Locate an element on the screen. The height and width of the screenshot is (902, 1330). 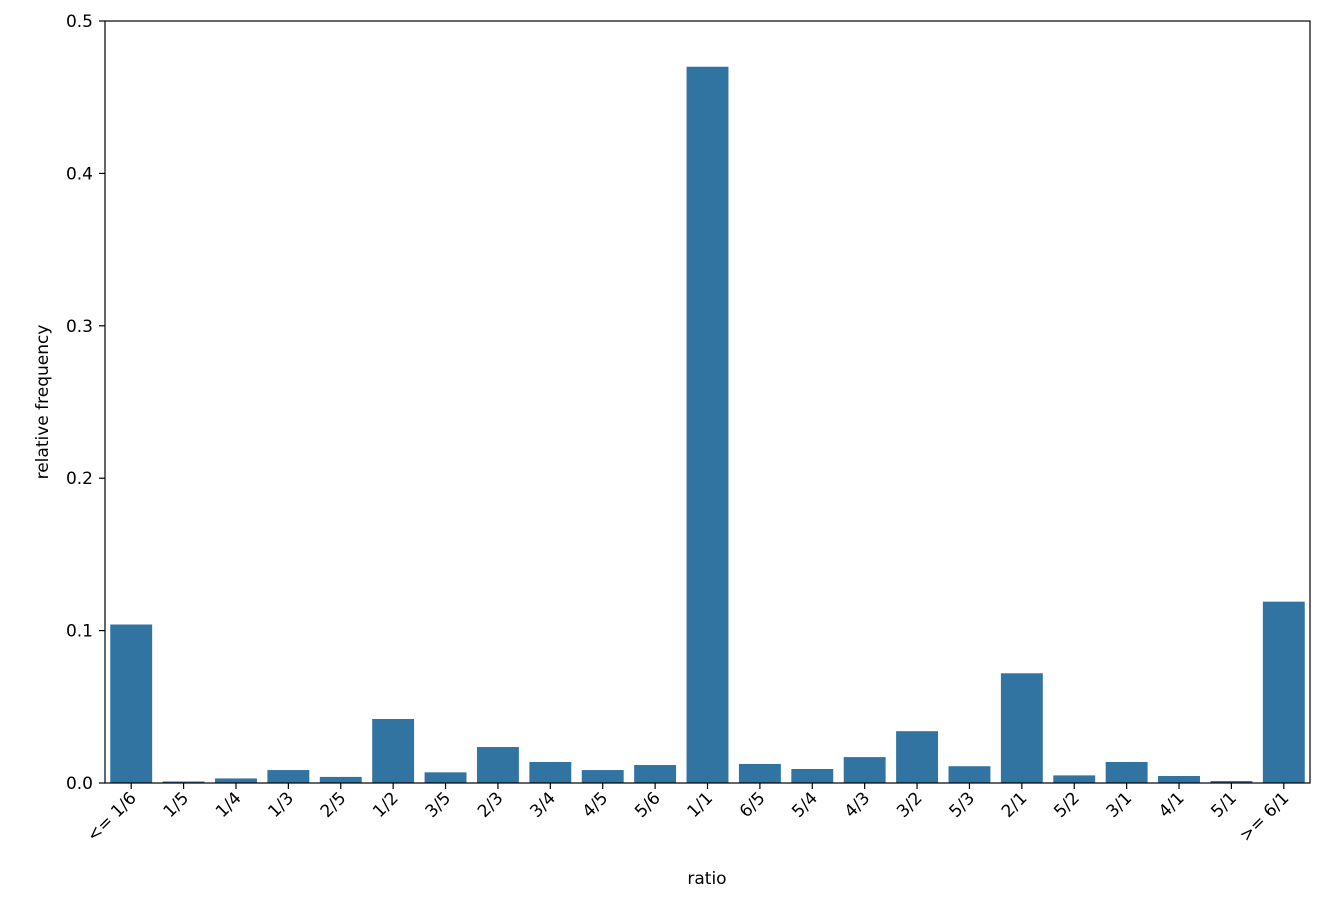
y-tick-label: 0.5 is located at coordinates (79, 22).